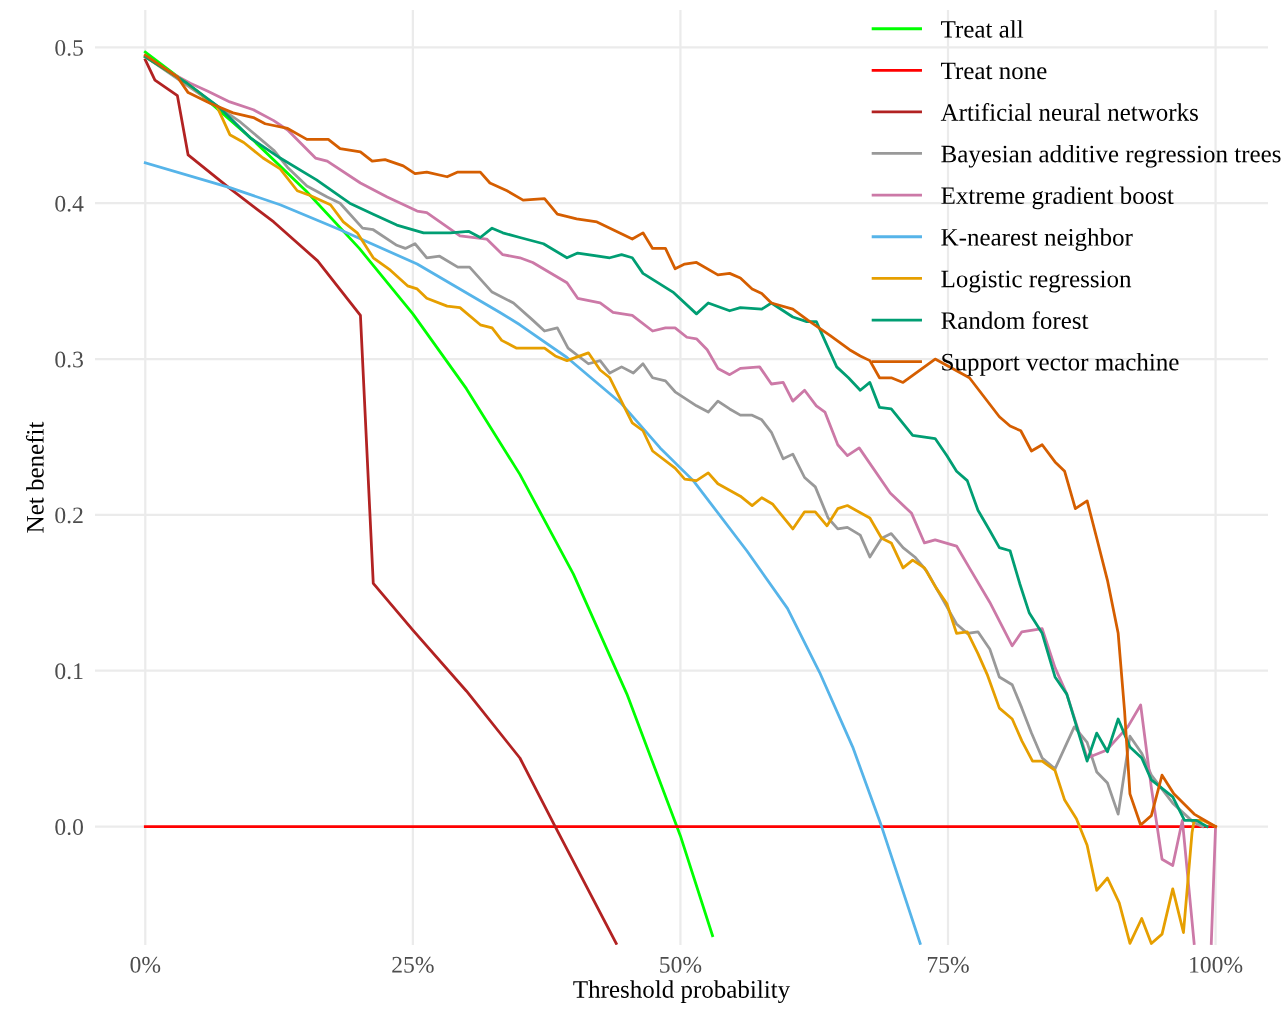 The height and width of the screenshot is (1012, 1286). What do you see at coordinates (948, 964) in the screenshot?
I see `x-tick-label: 75%` at bounding box center [948, 964].